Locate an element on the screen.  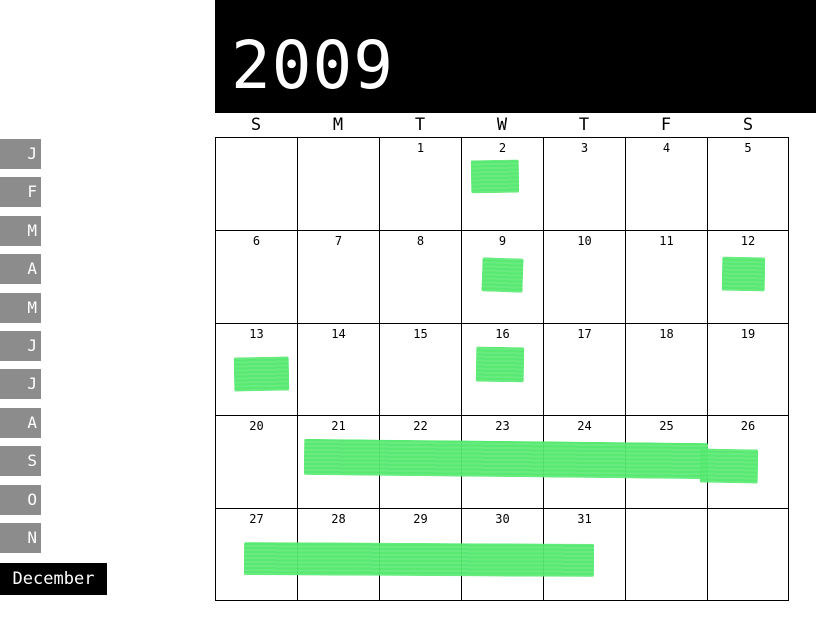
month-tab-jan: J is located at coordinates (20, 154).